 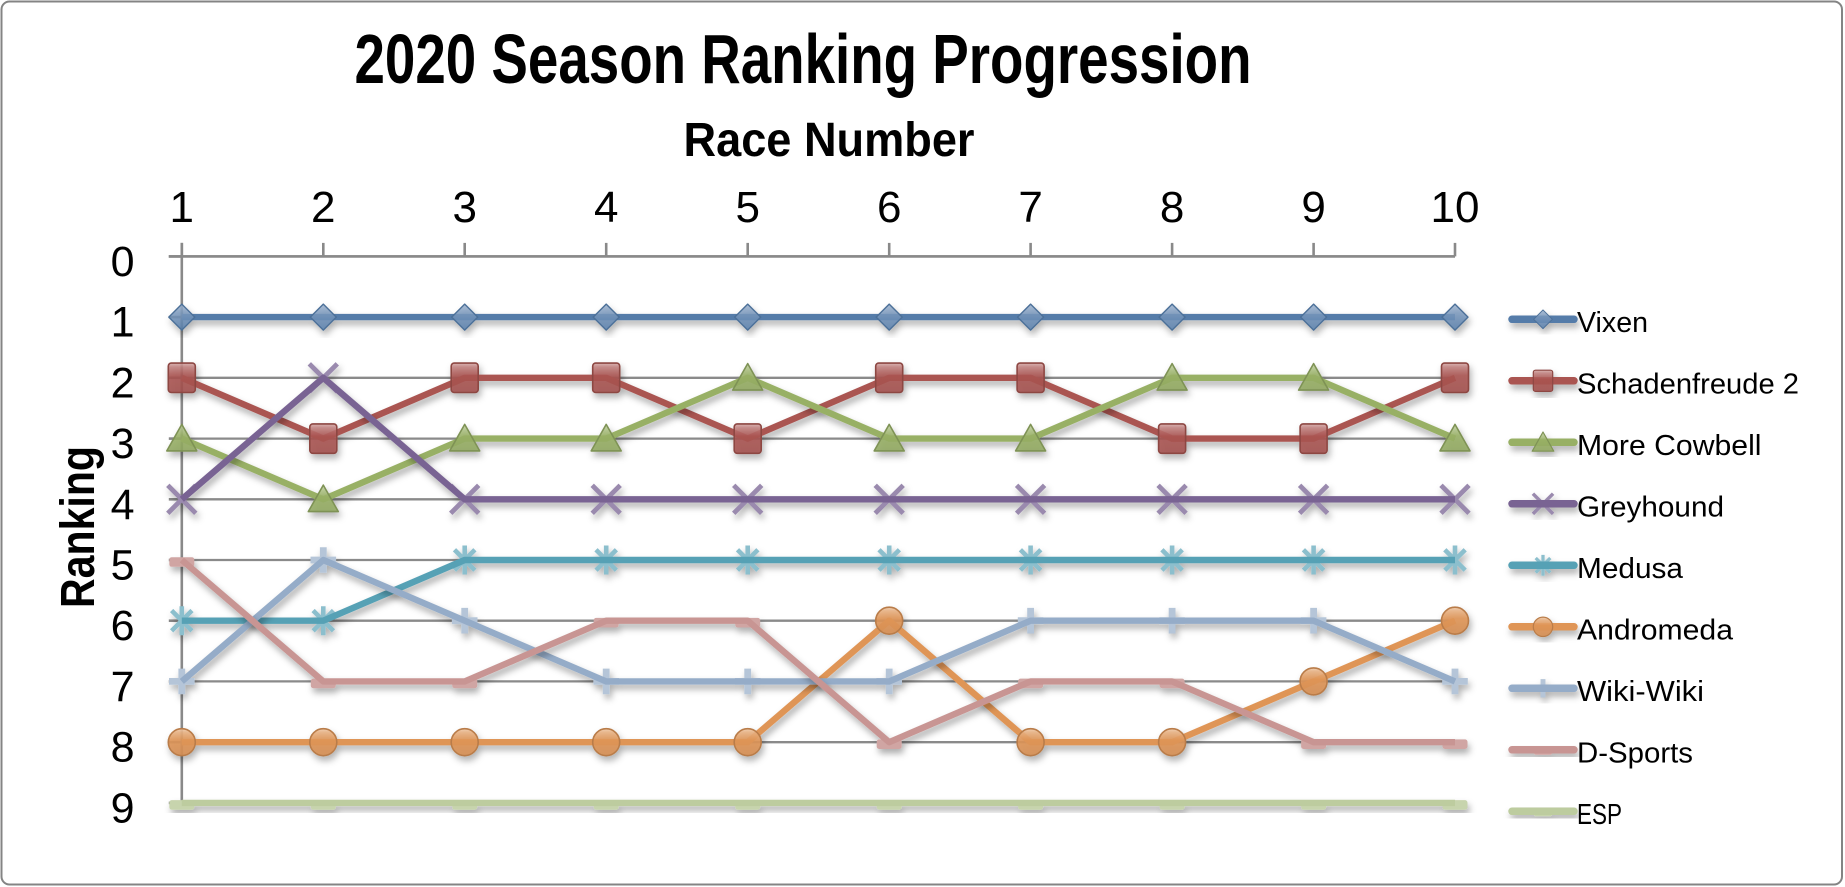 What do you see at coordinates (1635, 754) in the screenshot?
I see `svg-text: D-Sports` at bounding box center [1635, 754].